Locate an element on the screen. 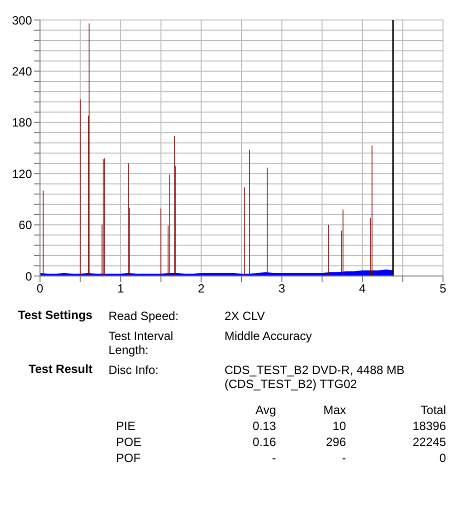  y-tick-label: 300 is located at coordinates (22, 20).